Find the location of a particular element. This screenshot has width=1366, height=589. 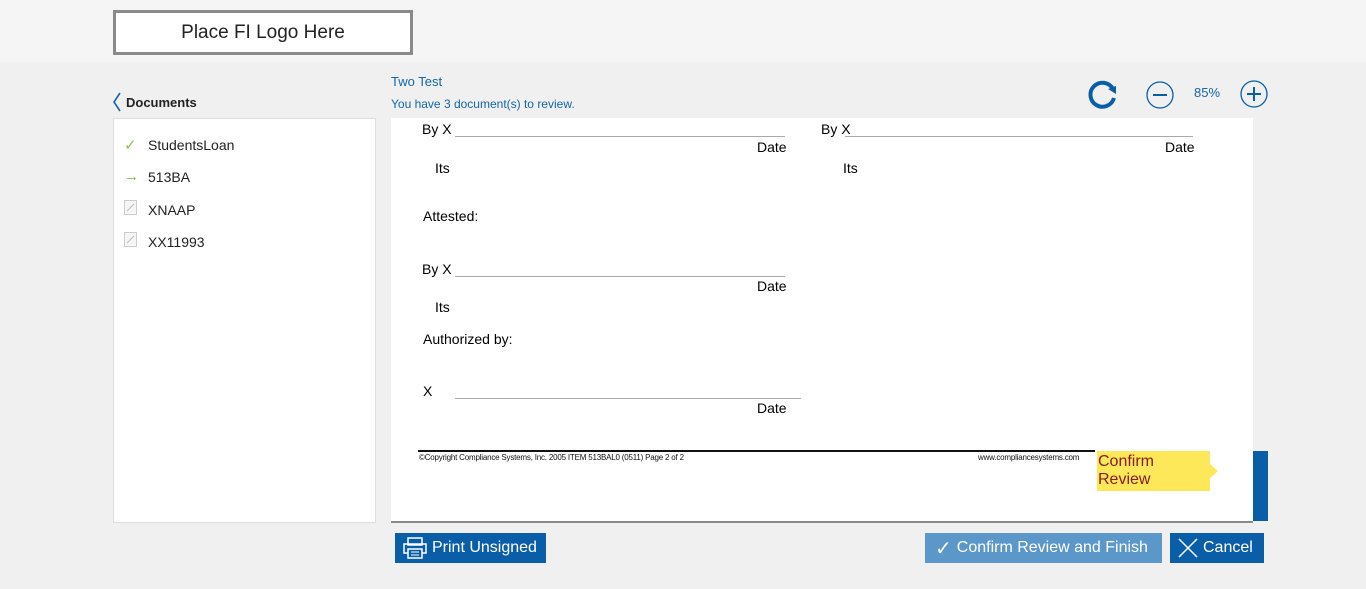

zoom-level: 85% is located at coordinates (1207, 92).